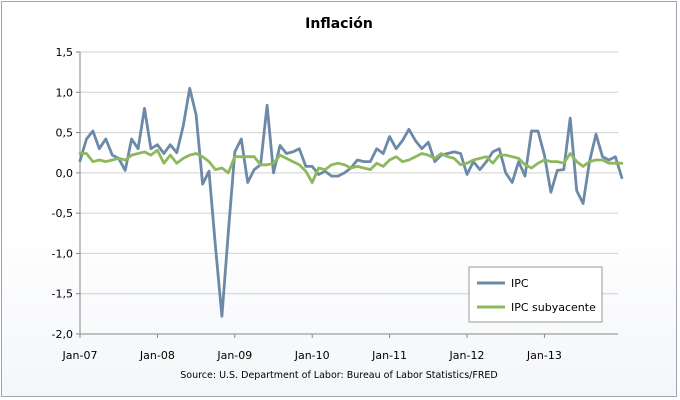 Image resolution: width=680 pixels, height=400 pixels. I want to click on y-tick-label: -1,0, so click(62, 253).